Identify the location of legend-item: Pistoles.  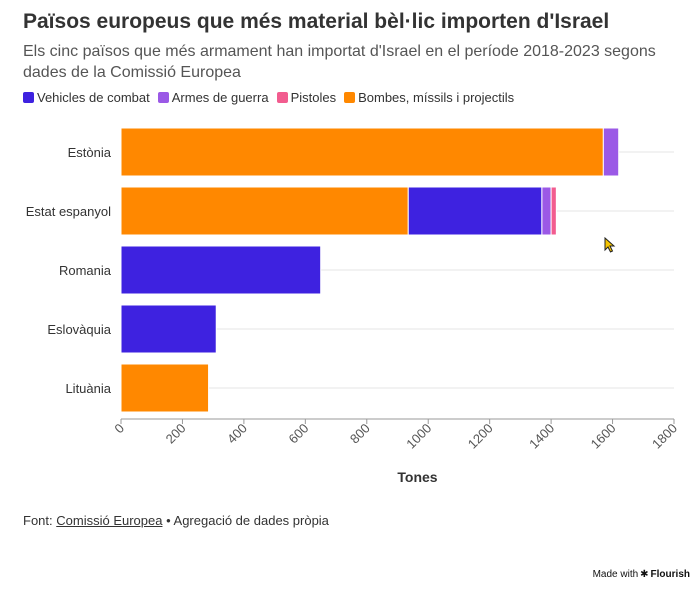
(306, 97).